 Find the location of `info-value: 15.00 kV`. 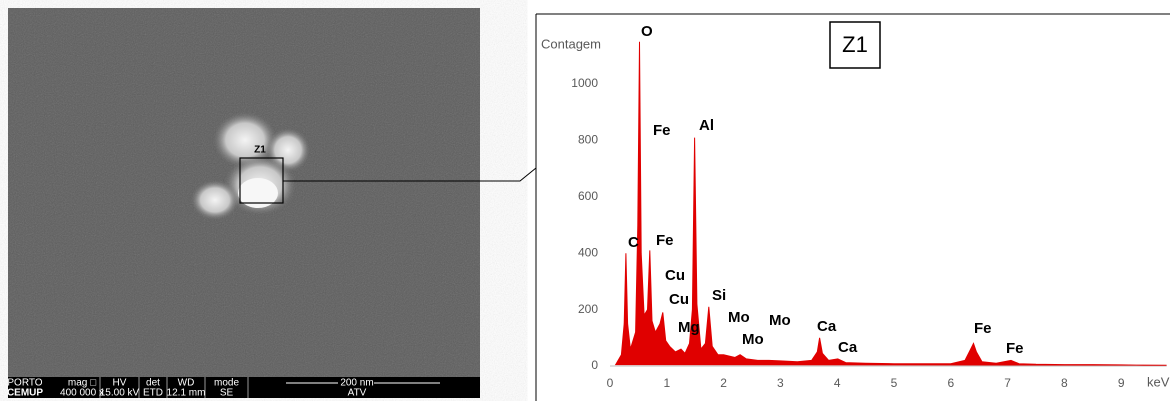

info-value: 15.00 kV is located at coordinates (120, 393).